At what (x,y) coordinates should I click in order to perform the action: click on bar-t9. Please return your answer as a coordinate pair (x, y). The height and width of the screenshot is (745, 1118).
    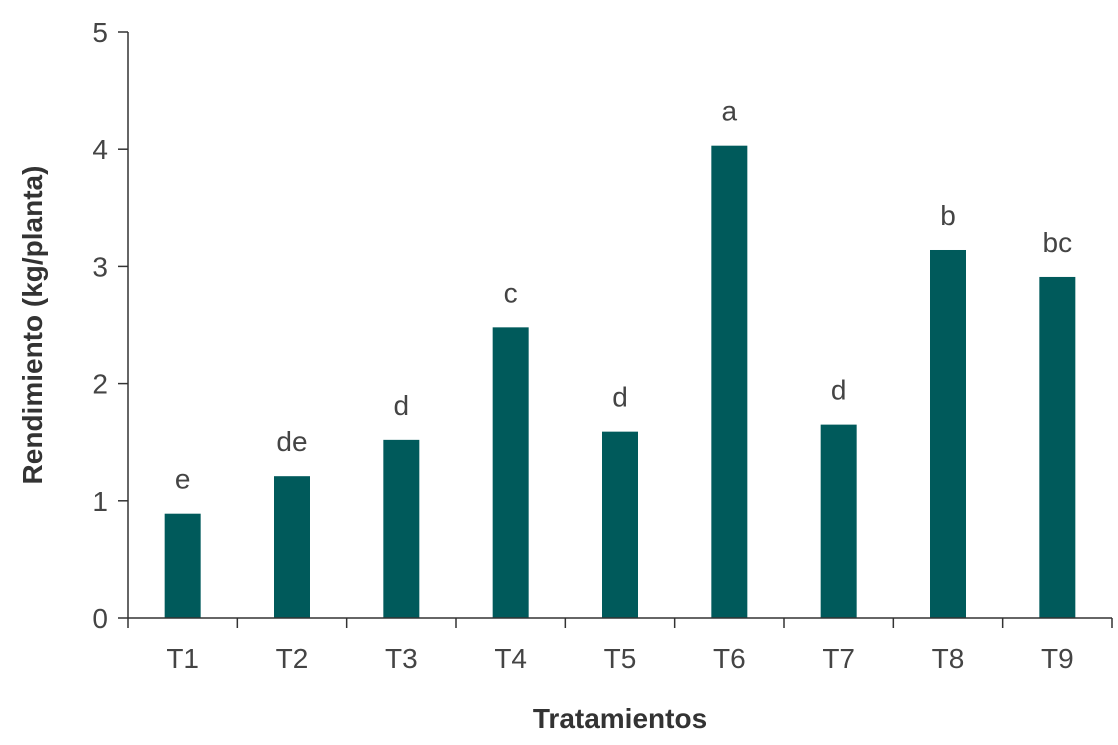
    Looking at the image, I should click on (1057, 447).